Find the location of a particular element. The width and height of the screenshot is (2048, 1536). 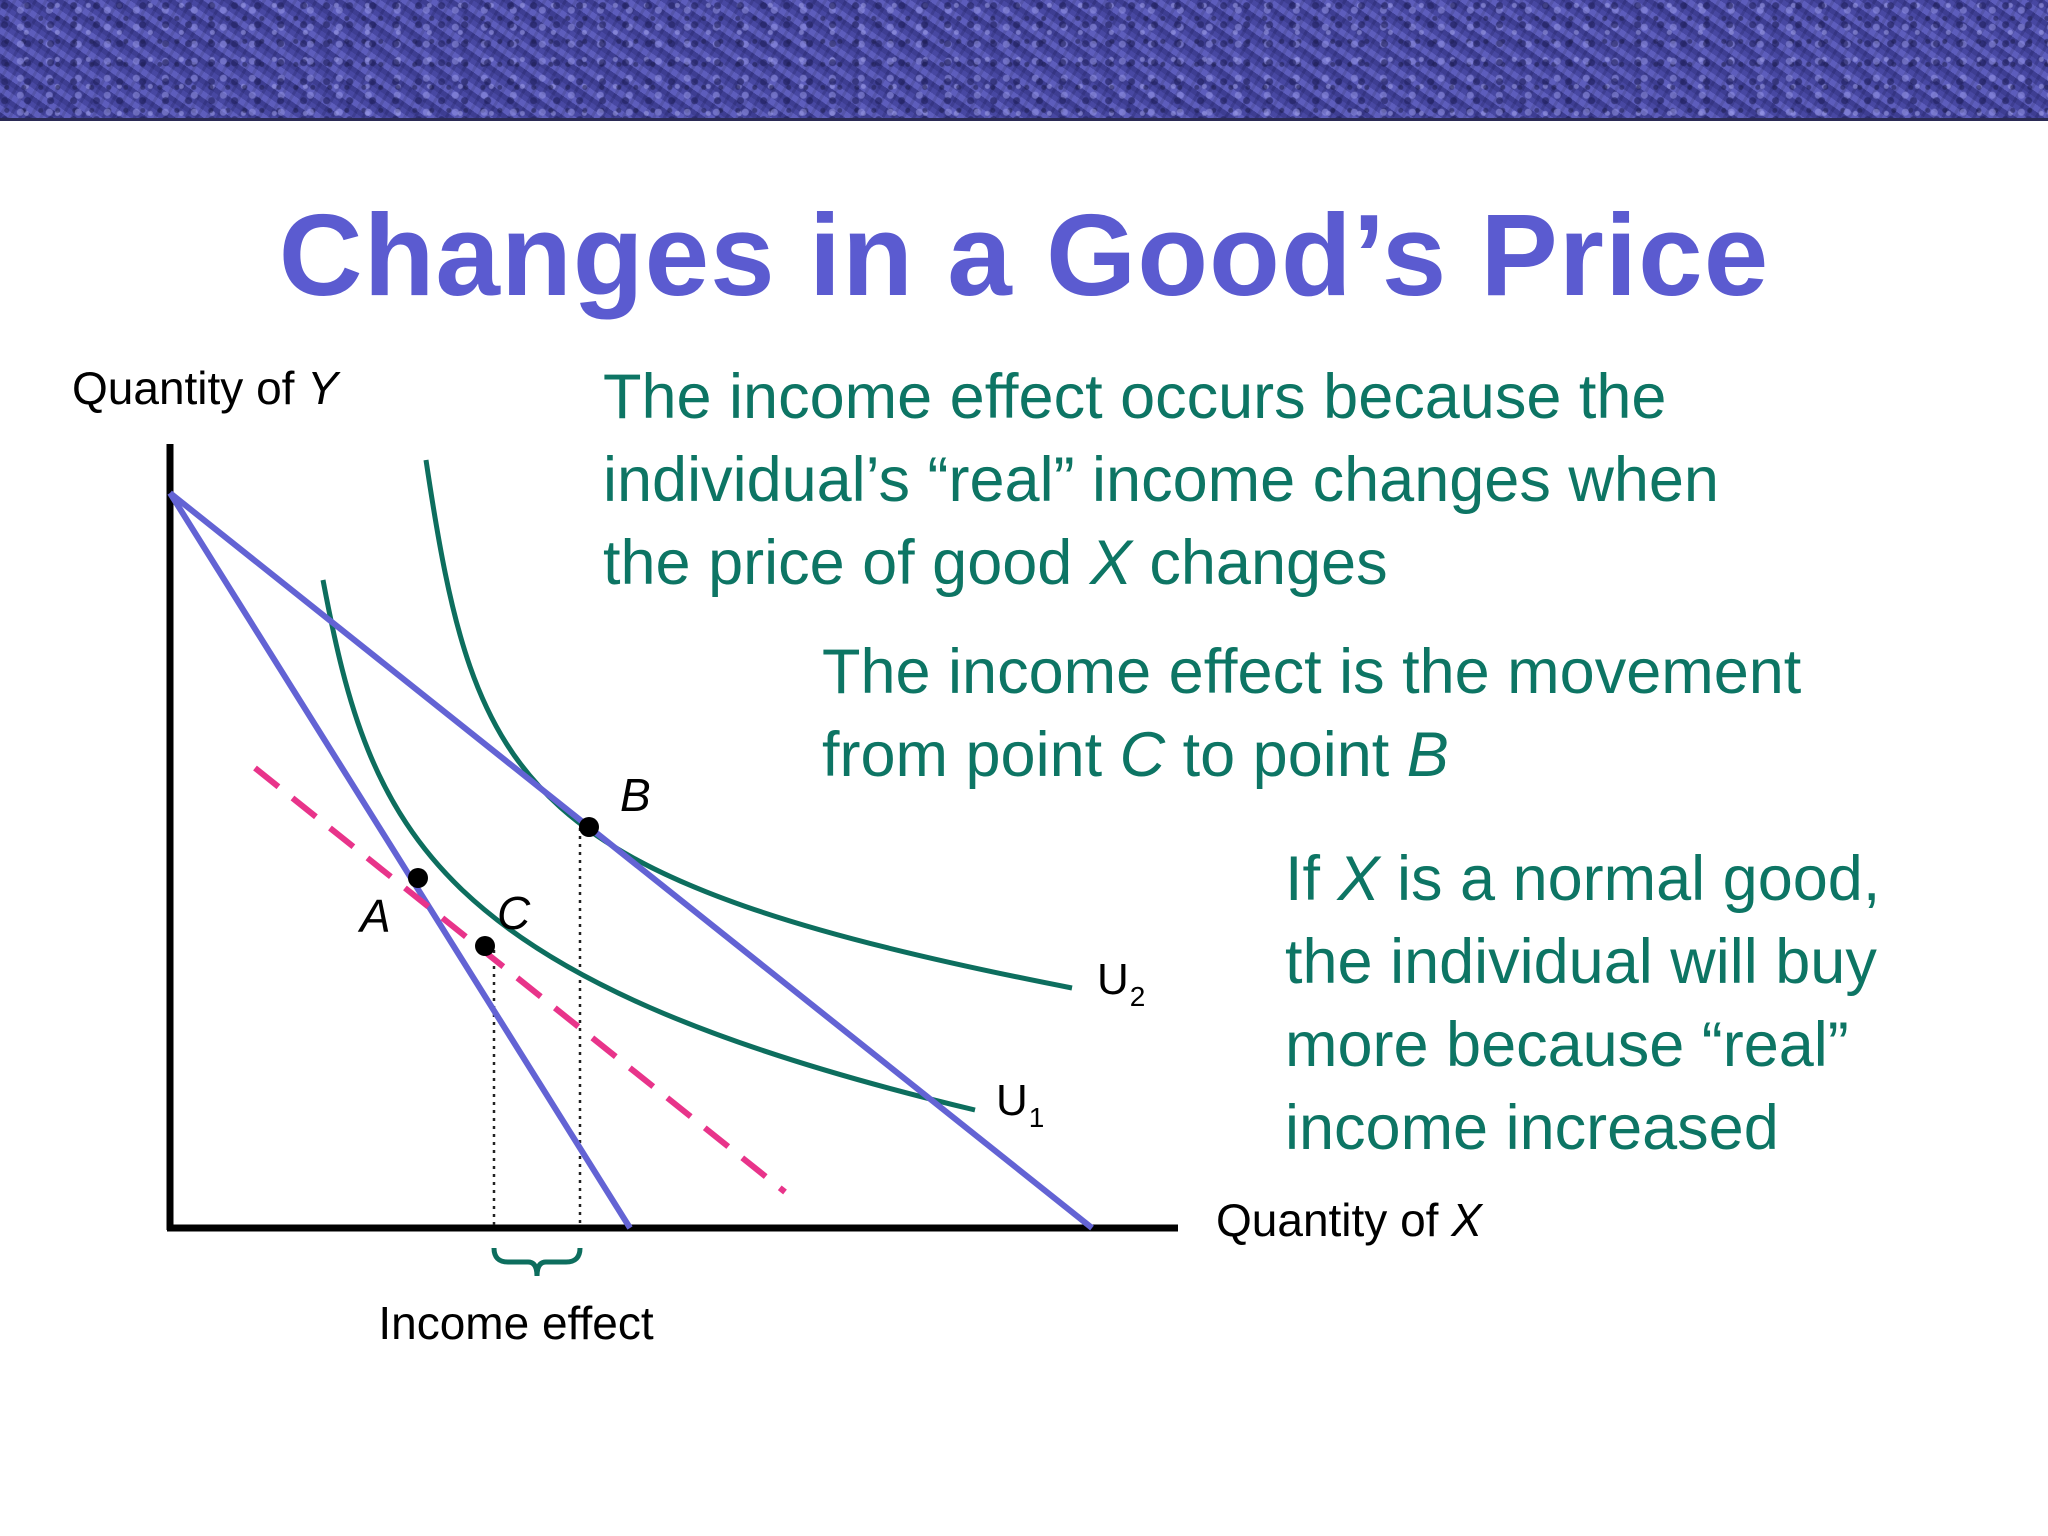

income-effect-cause-line: the price of good X changes is located at coordinates (995, 563).